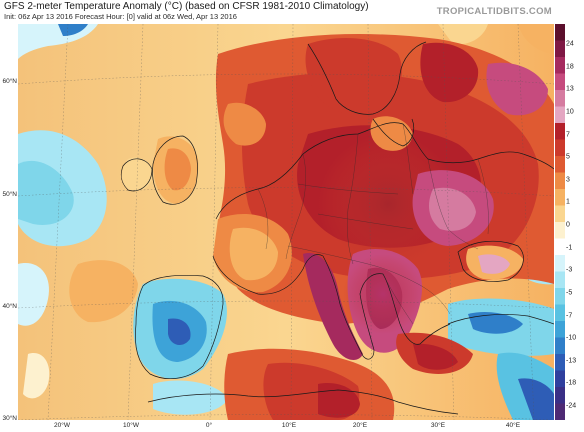 The height and width of the screenshot is (432, 584). I want to click on colorbar-tick-label: 5, so click(568, 157).